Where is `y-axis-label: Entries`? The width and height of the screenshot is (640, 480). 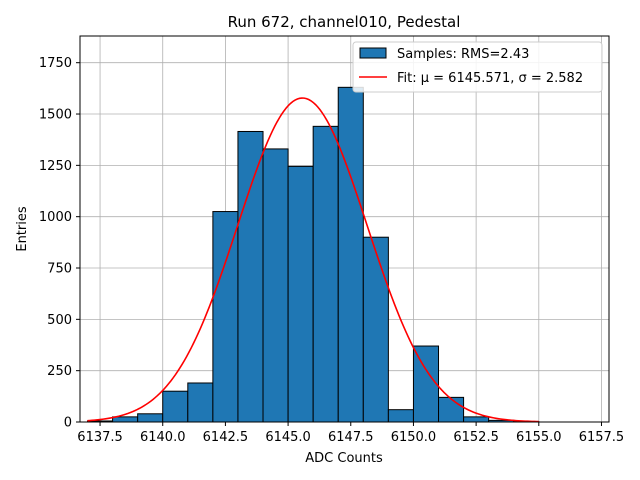 y-axis-label: Entries is located at coordinates (22, 229).